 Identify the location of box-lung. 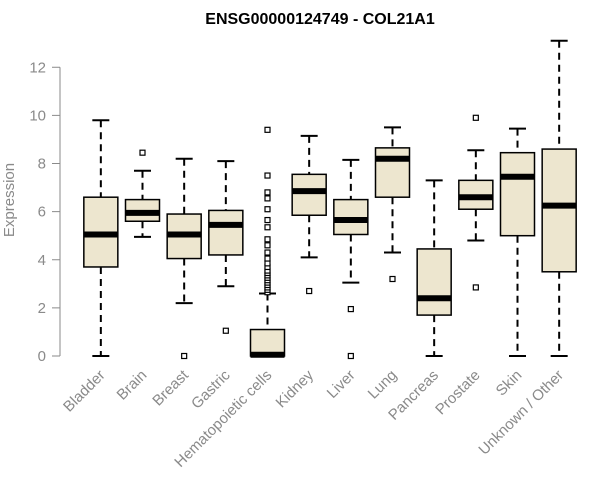
(392, 204).